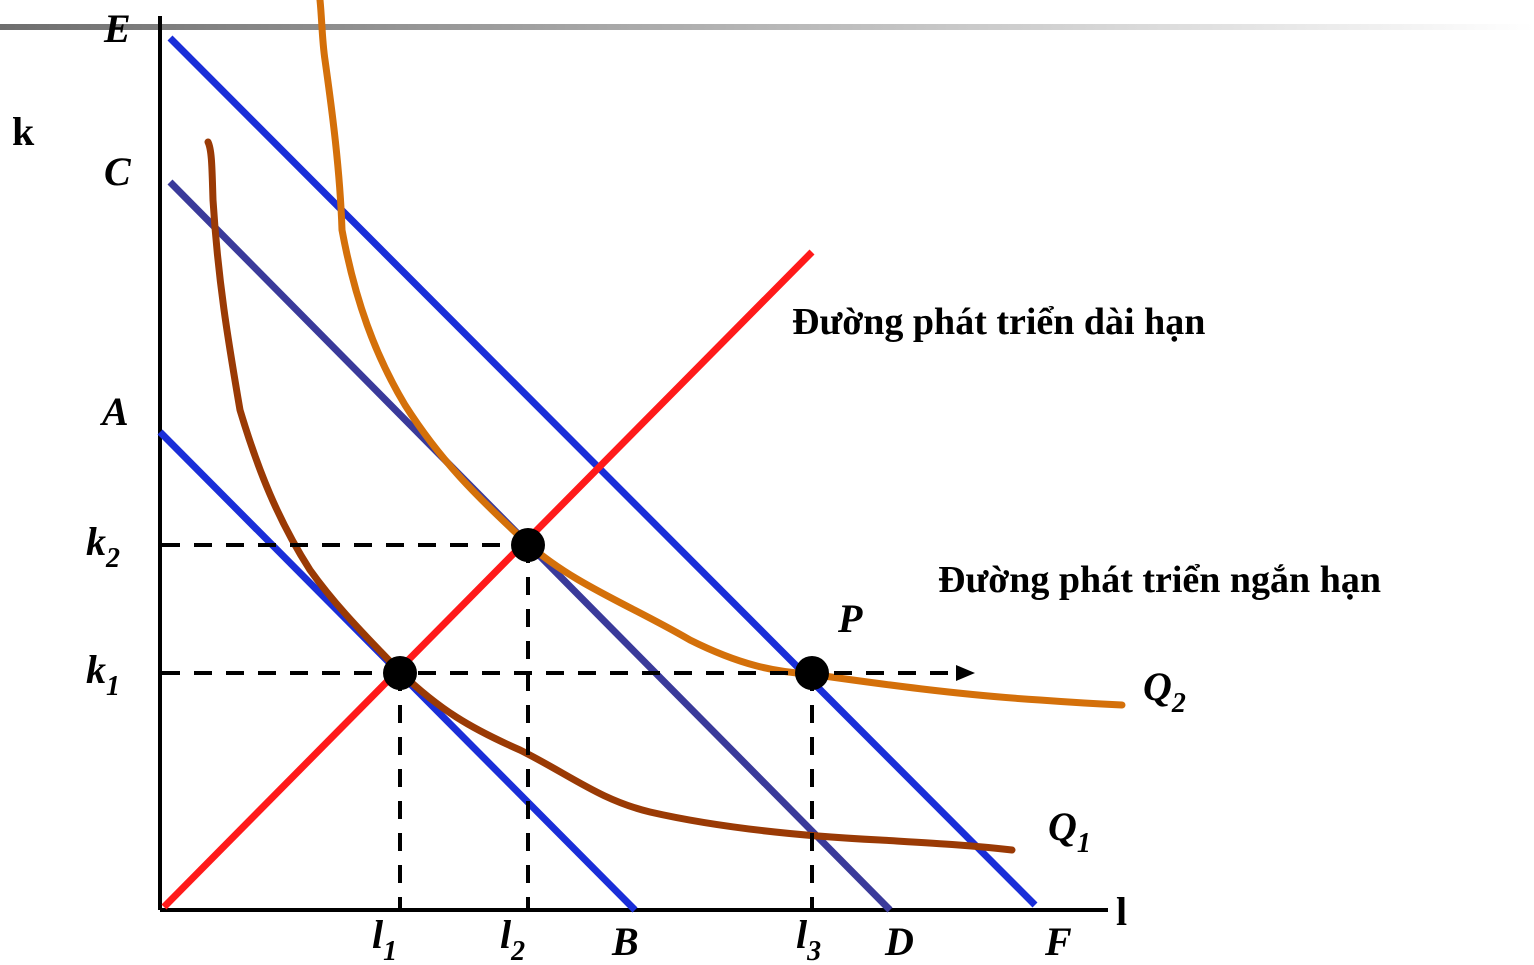 The width and height of the screenshot is (1534, 965). Describe the element at coordinates (899, 941) in the screenshot. I see `intercept-label-d: D` at that location.